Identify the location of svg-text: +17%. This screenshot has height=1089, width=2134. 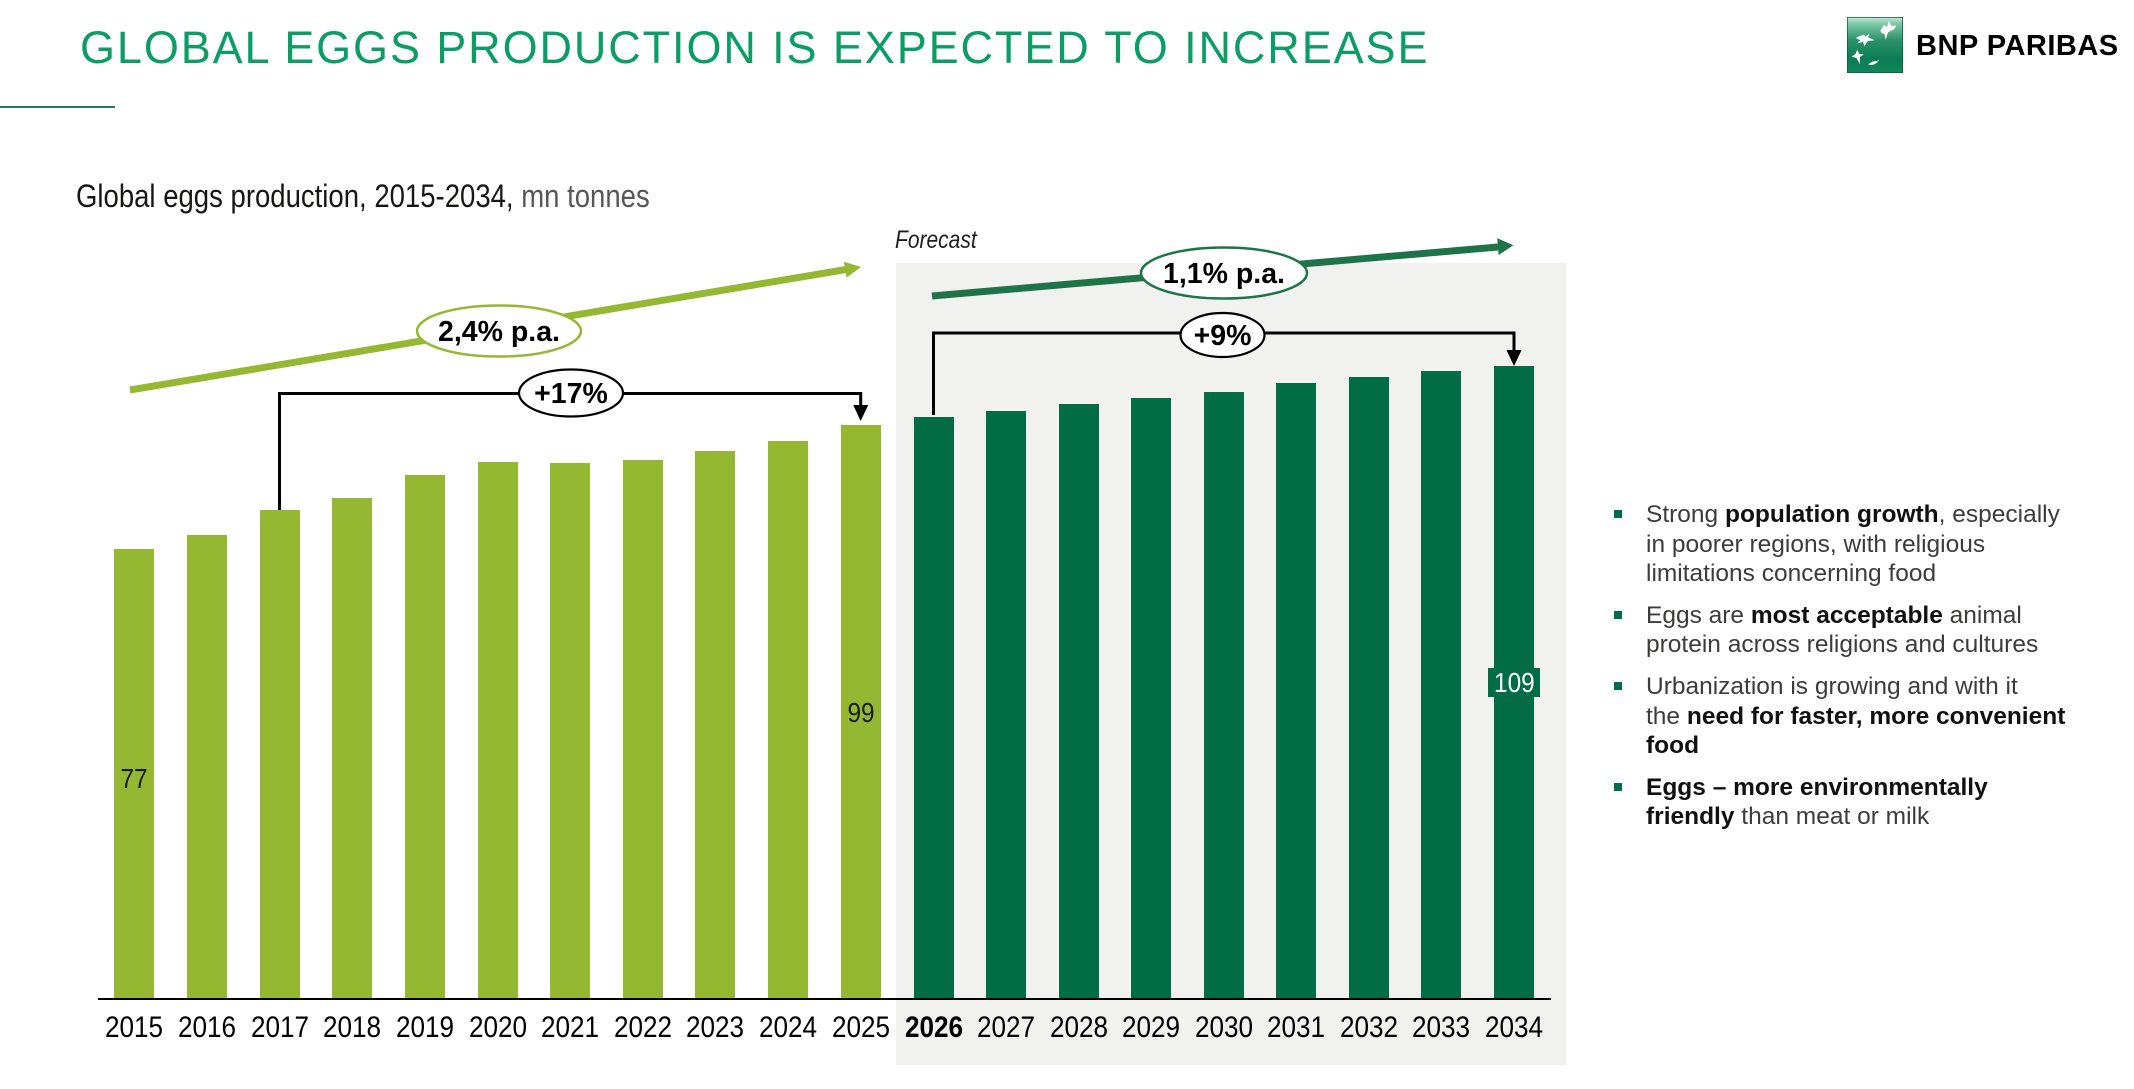
(571, 394).